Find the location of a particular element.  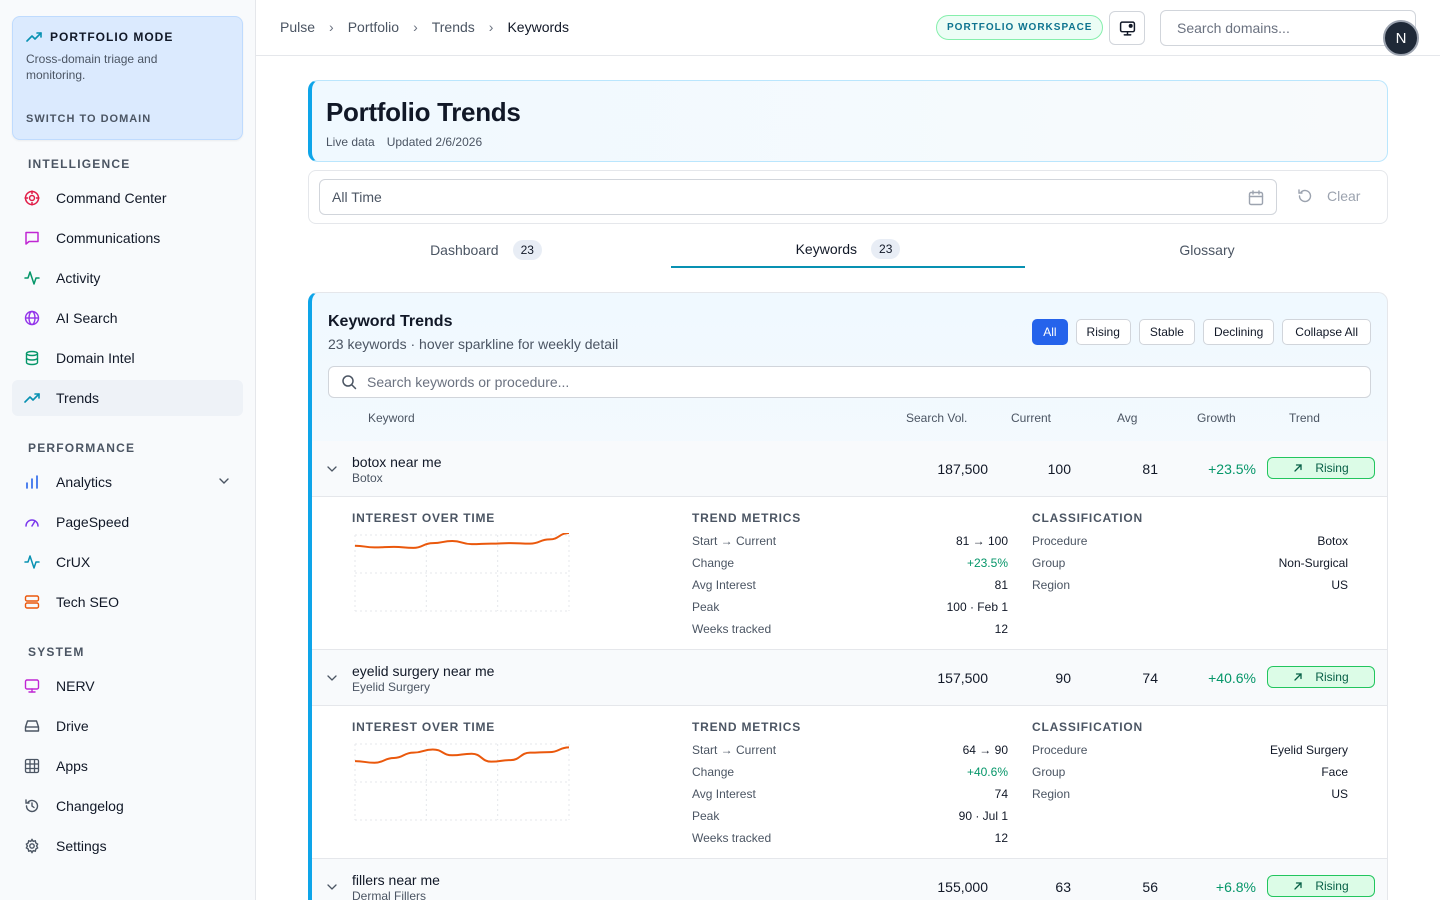

tab-dashboard: Dashboard 23 is located at coordinates (486, 250).